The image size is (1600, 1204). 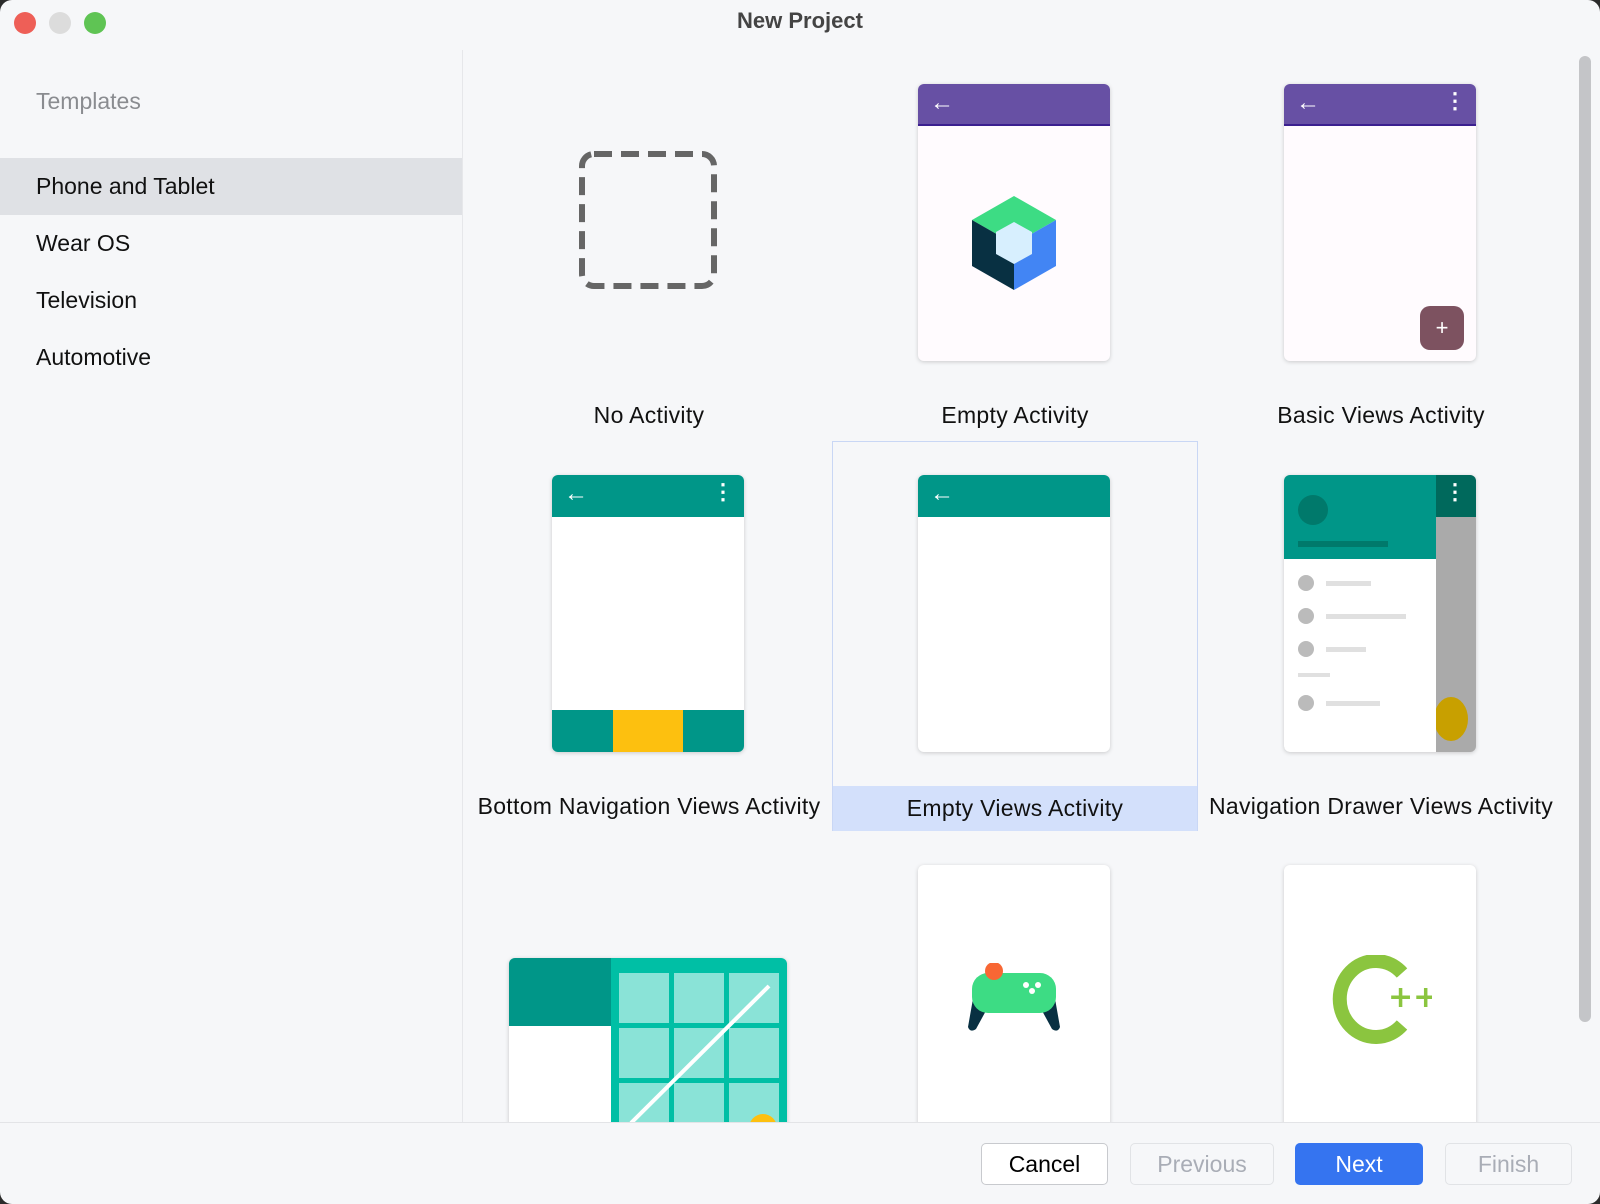 What do you see at coordinates (1508, 1164) in the screenshot?
I see `finish-button: Finish` at bounding box center [1508, 1164].